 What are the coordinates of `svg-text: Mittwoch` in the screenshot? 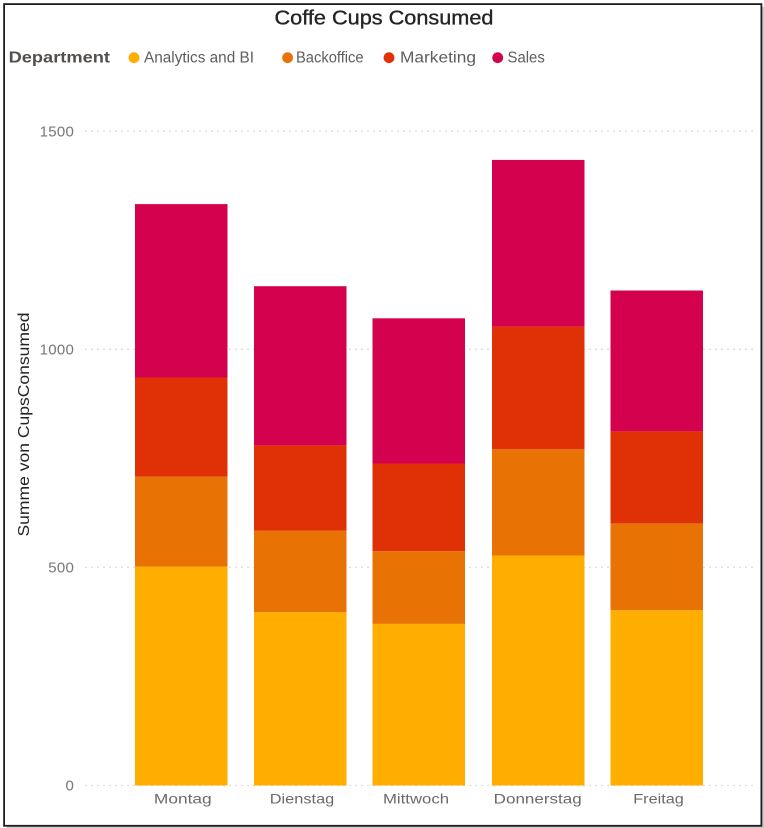 It's located at (416, 799).